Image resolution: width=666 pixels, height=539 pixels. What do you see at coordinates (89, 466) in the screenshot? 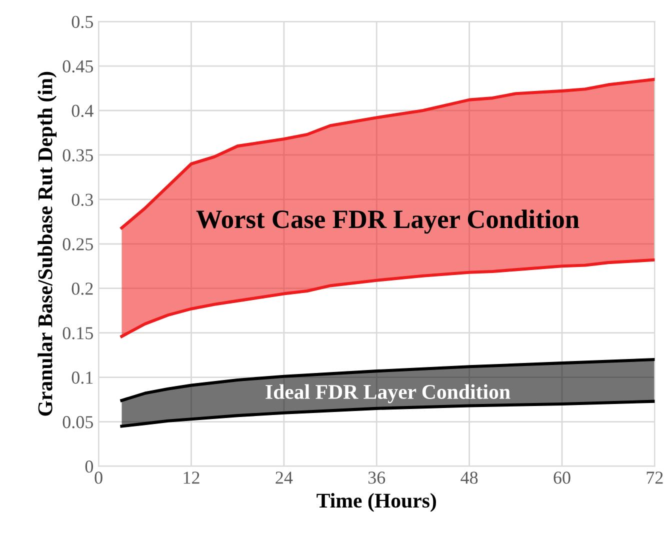
I see `y-tick-label: 0` at bounding box center [89, 466].